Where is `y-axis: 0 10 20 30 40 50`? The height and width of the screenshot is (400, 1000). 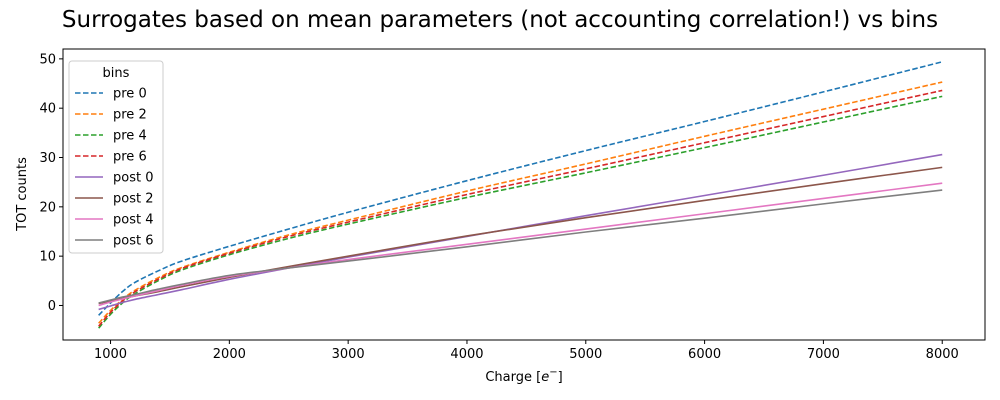 y-axis: 0 10 20 30 40 50 is located at coordinates (51, 183).